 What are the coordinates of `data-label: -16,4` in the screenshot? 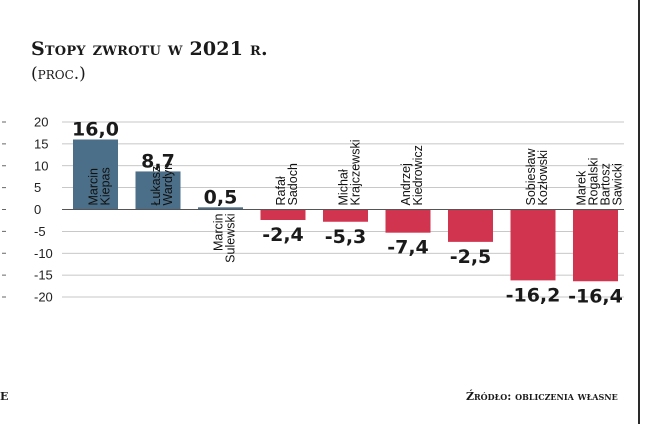 It's located at (595, 296).